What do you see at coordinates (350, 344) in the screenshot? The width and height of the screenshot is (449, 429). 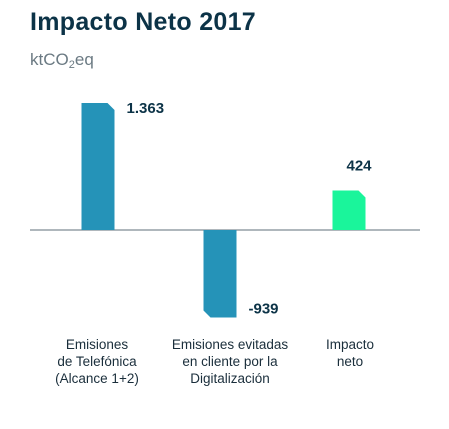 I see `category-label-line: Impacto` at bounding box center [350, 344].